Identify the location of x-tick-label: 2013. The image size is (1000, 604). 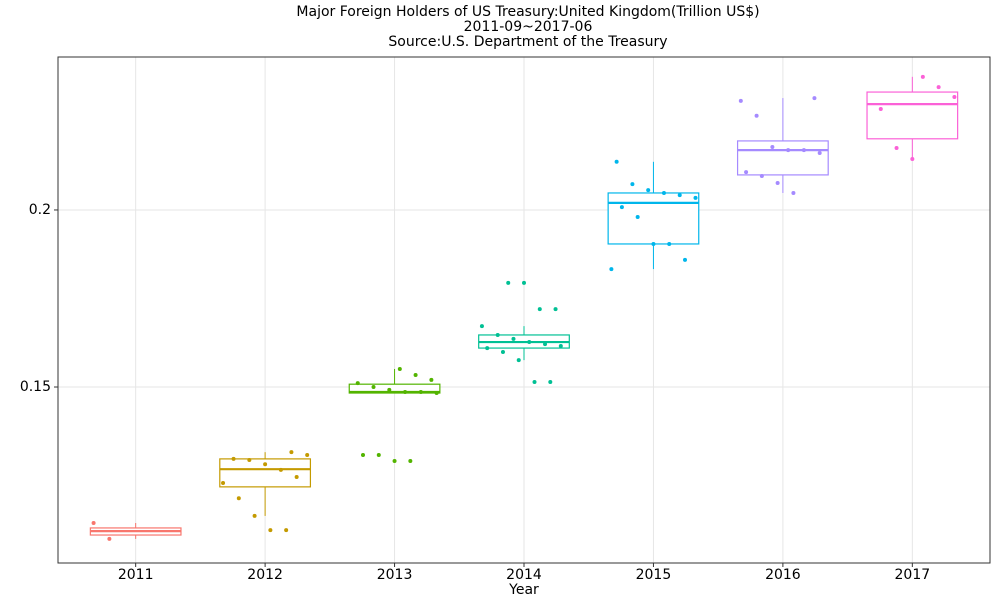
(395, 575).